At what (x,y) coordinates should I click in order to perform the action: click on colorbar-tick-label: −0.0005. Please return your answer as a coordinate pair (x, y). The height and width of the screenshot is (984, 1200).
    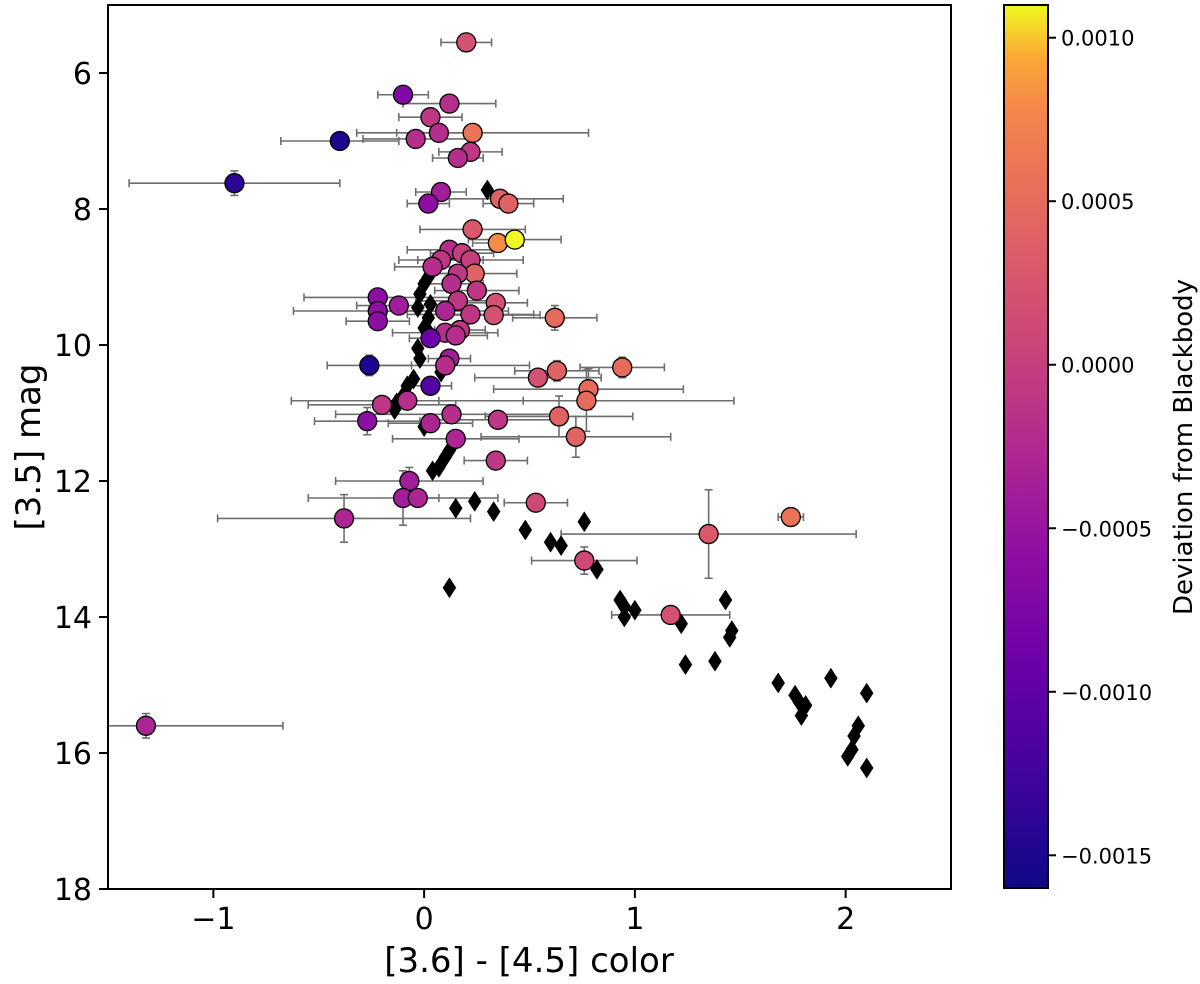
    Looking at the image, I should click on (1106, 529).